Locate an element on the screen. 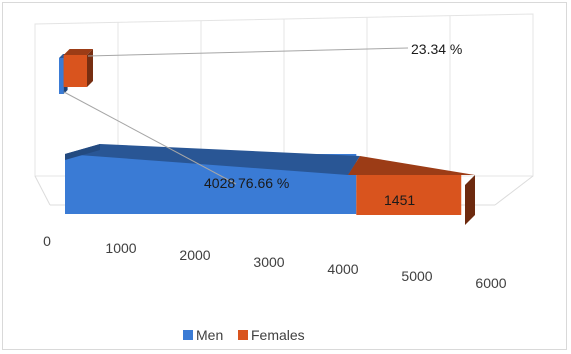 This screenshot has height=354, width=571. bar-men-back-edge is located at coordinates (82, 152).